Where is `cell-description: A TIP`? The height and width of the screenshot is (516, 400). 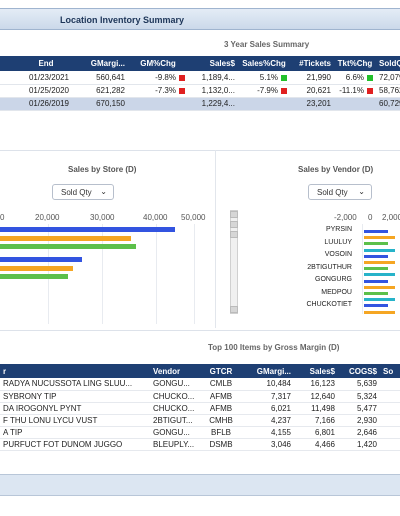
cell-description: A TIP is located at coordinates (75, 432).